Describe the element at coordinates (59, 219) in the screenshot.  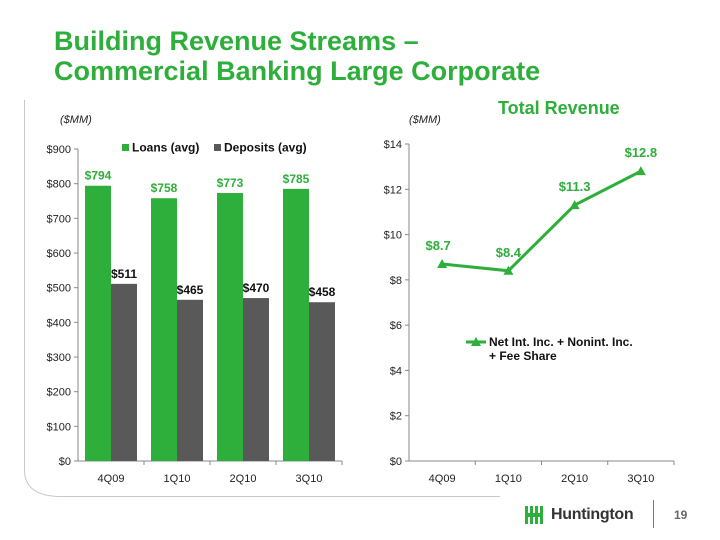
I see `bar-y-tick-label: $700` at that location.